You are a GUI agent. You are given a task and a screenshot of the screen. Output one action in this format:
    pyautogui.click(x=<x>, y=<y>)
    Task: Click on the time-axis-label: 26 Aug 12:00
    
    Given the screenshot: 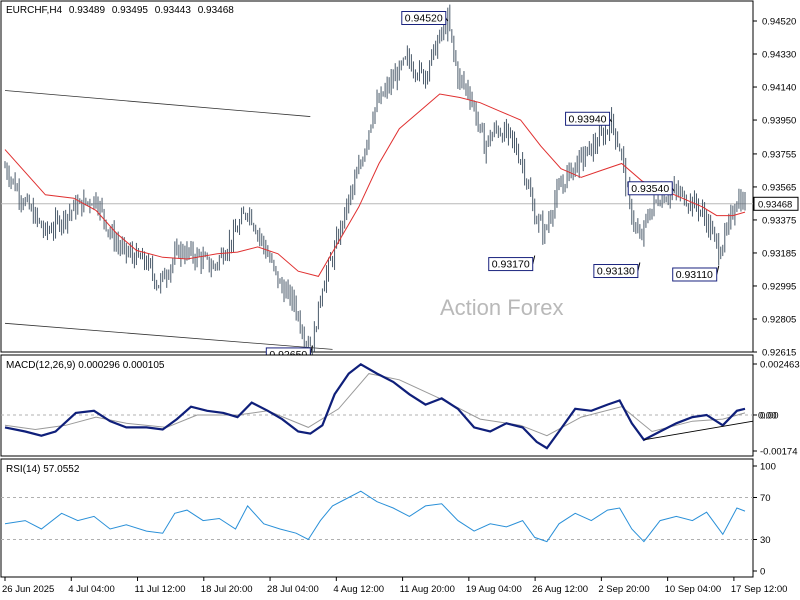 What is the action you would take?
    pyautogui.click(x=560, y=589)
    